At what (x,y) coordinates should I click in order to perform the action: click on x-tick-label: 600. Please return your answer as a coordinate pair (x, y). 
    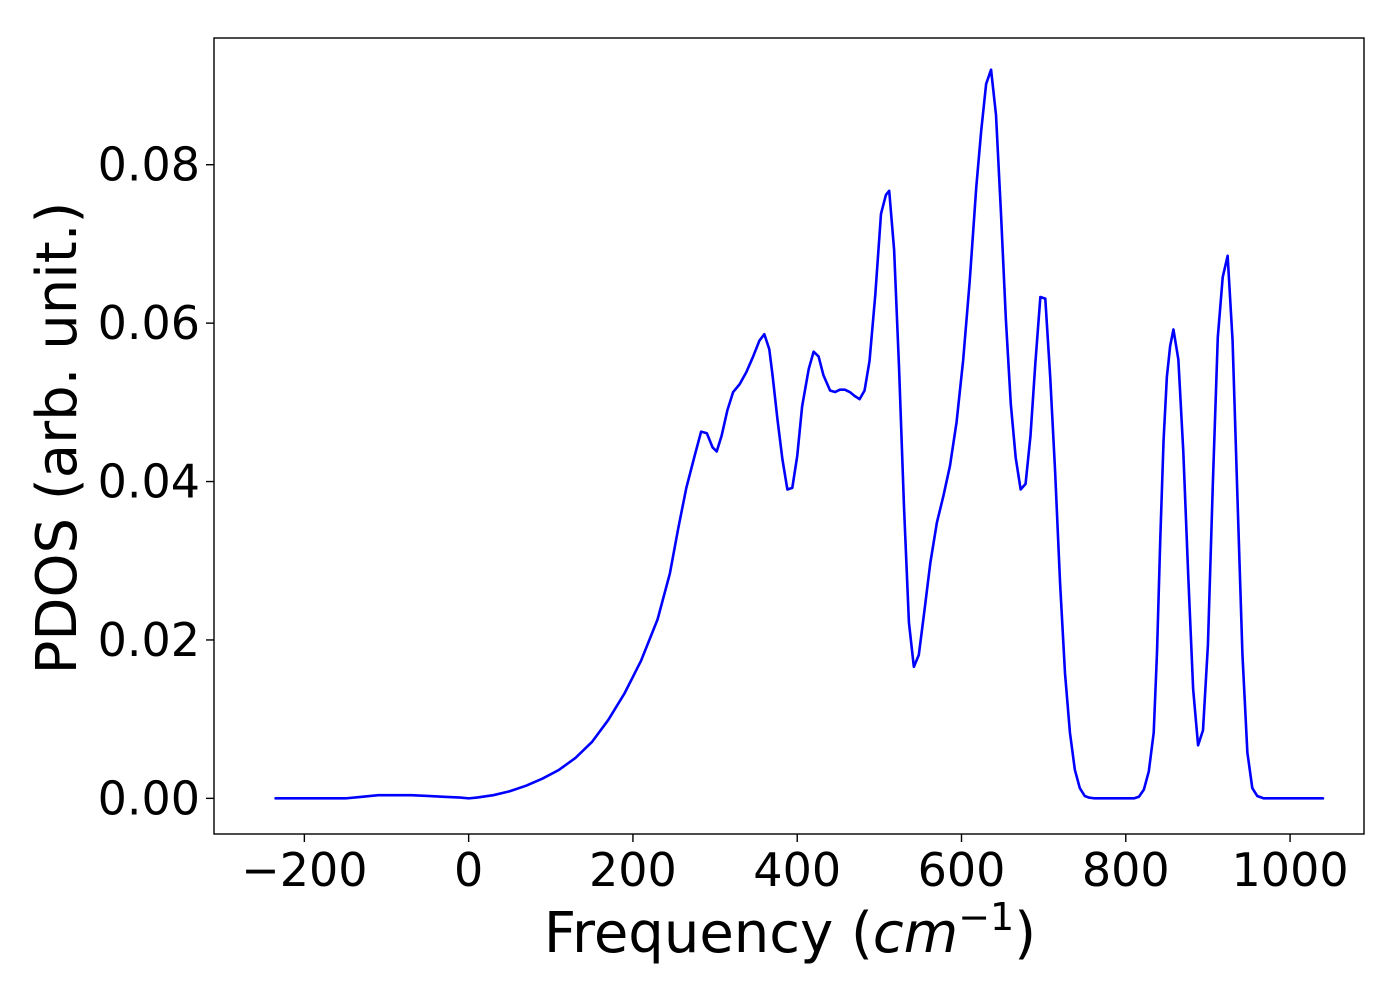
    Looking at the image, I should click on (962, 870).